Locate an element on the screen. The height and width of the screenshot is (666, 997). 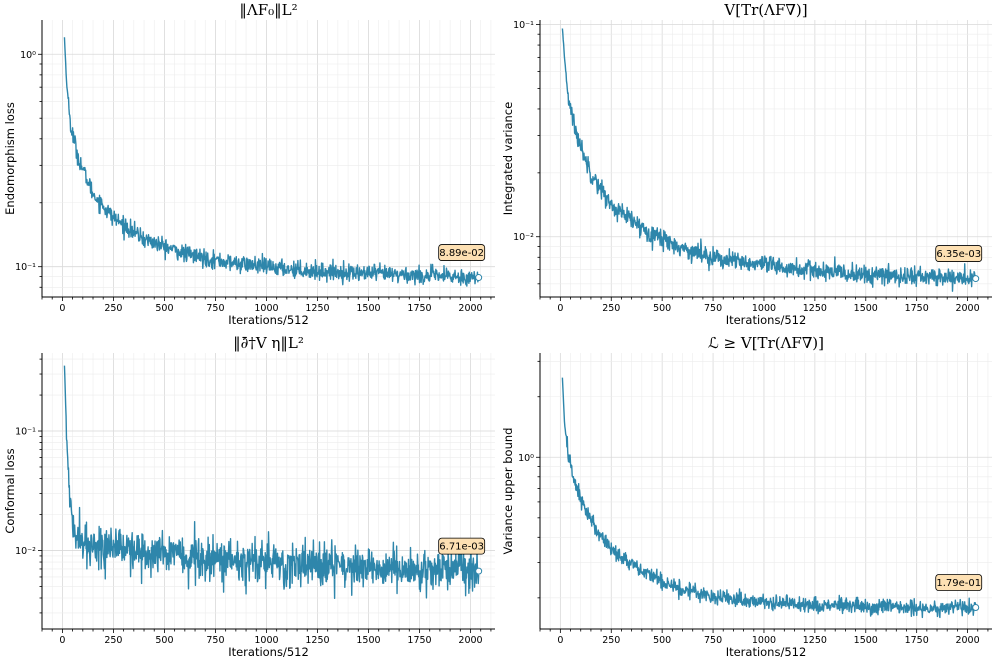
annotation-label: 6.35e-03 is located at coordinates (958, 254).